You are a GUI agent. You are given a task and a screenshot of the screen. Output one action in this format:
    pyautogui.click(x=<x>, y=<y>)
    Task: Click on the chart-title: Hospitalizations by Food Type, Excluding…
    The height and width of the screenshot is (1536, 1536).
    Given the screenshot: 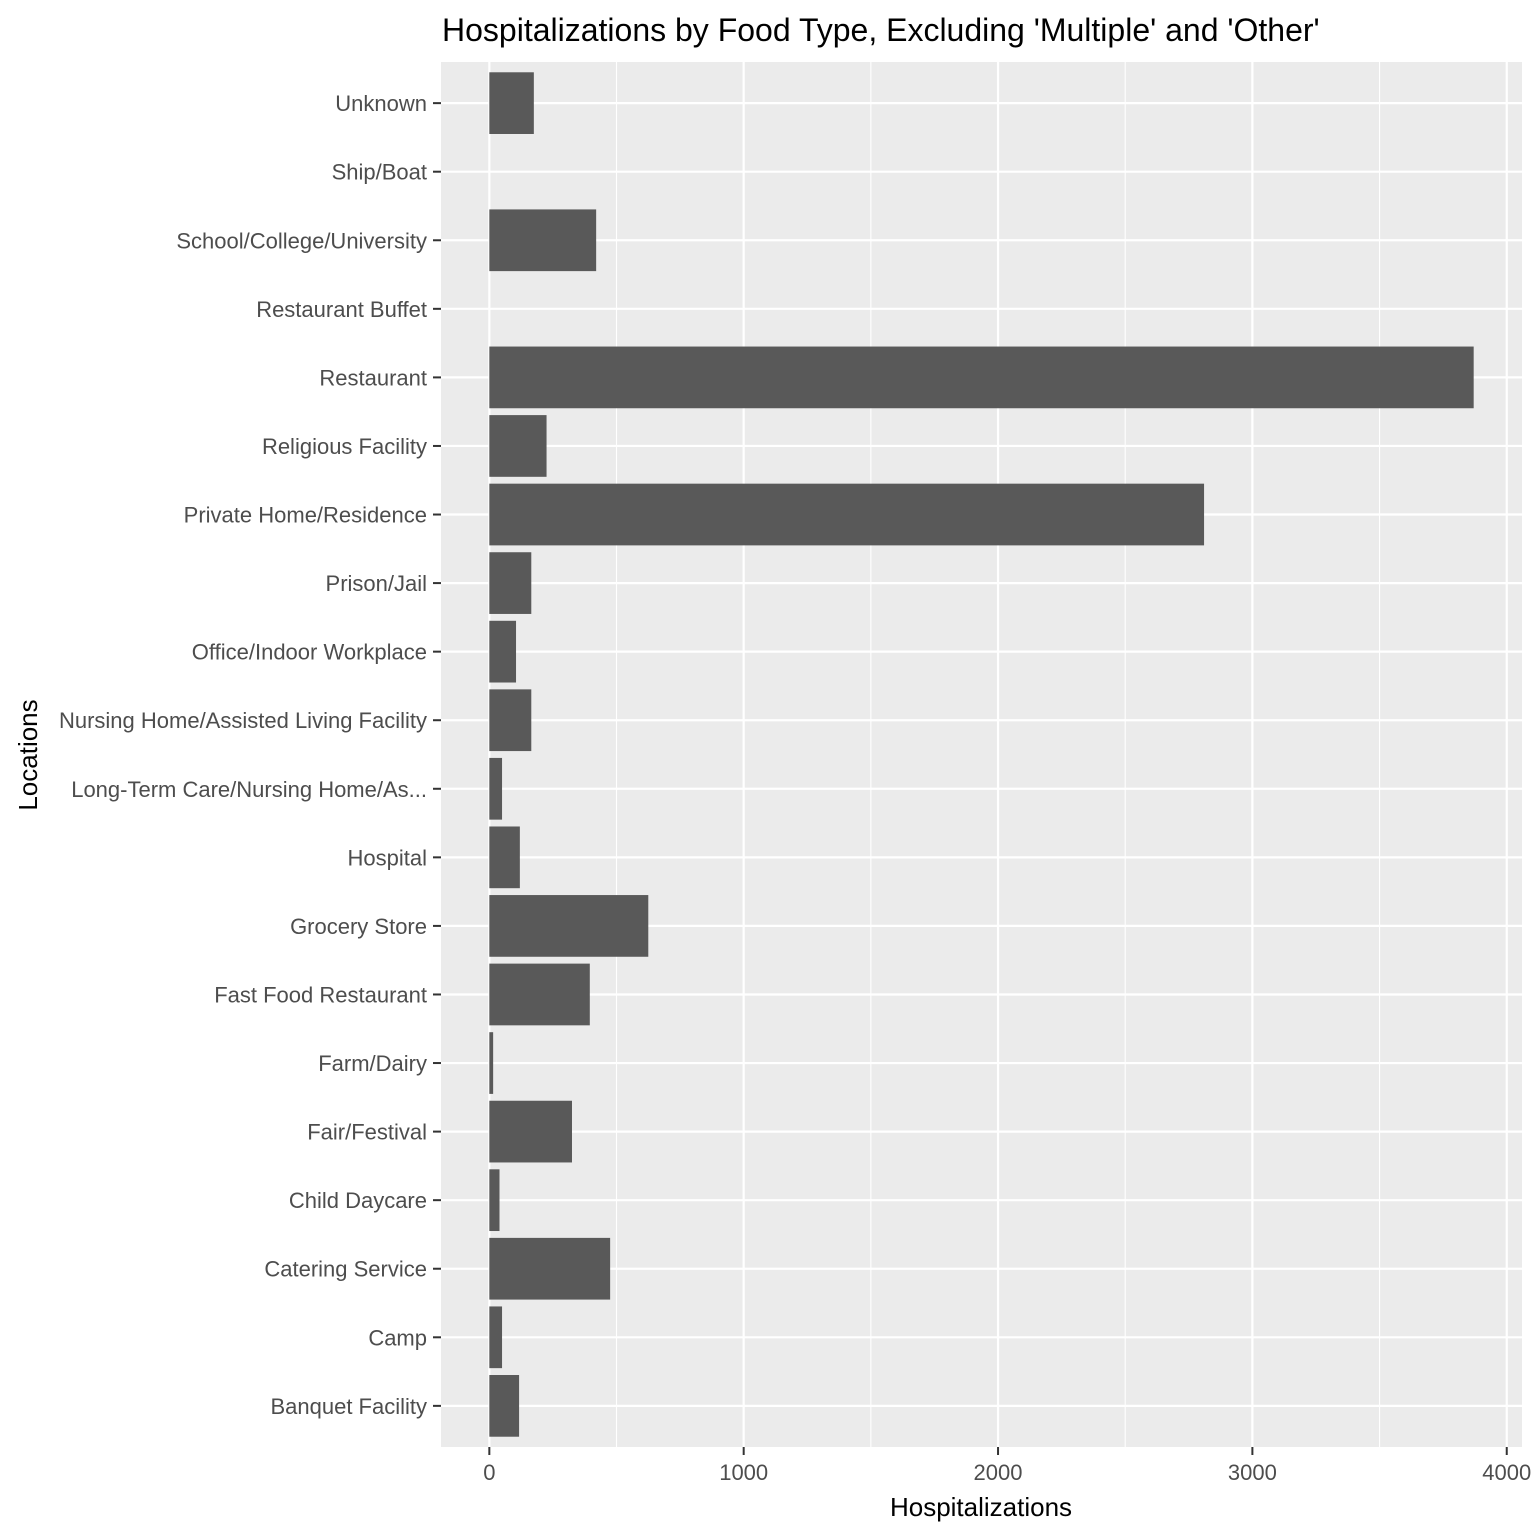 What is the action you would take?
    pyautogui.click(x=881, y=30)
    